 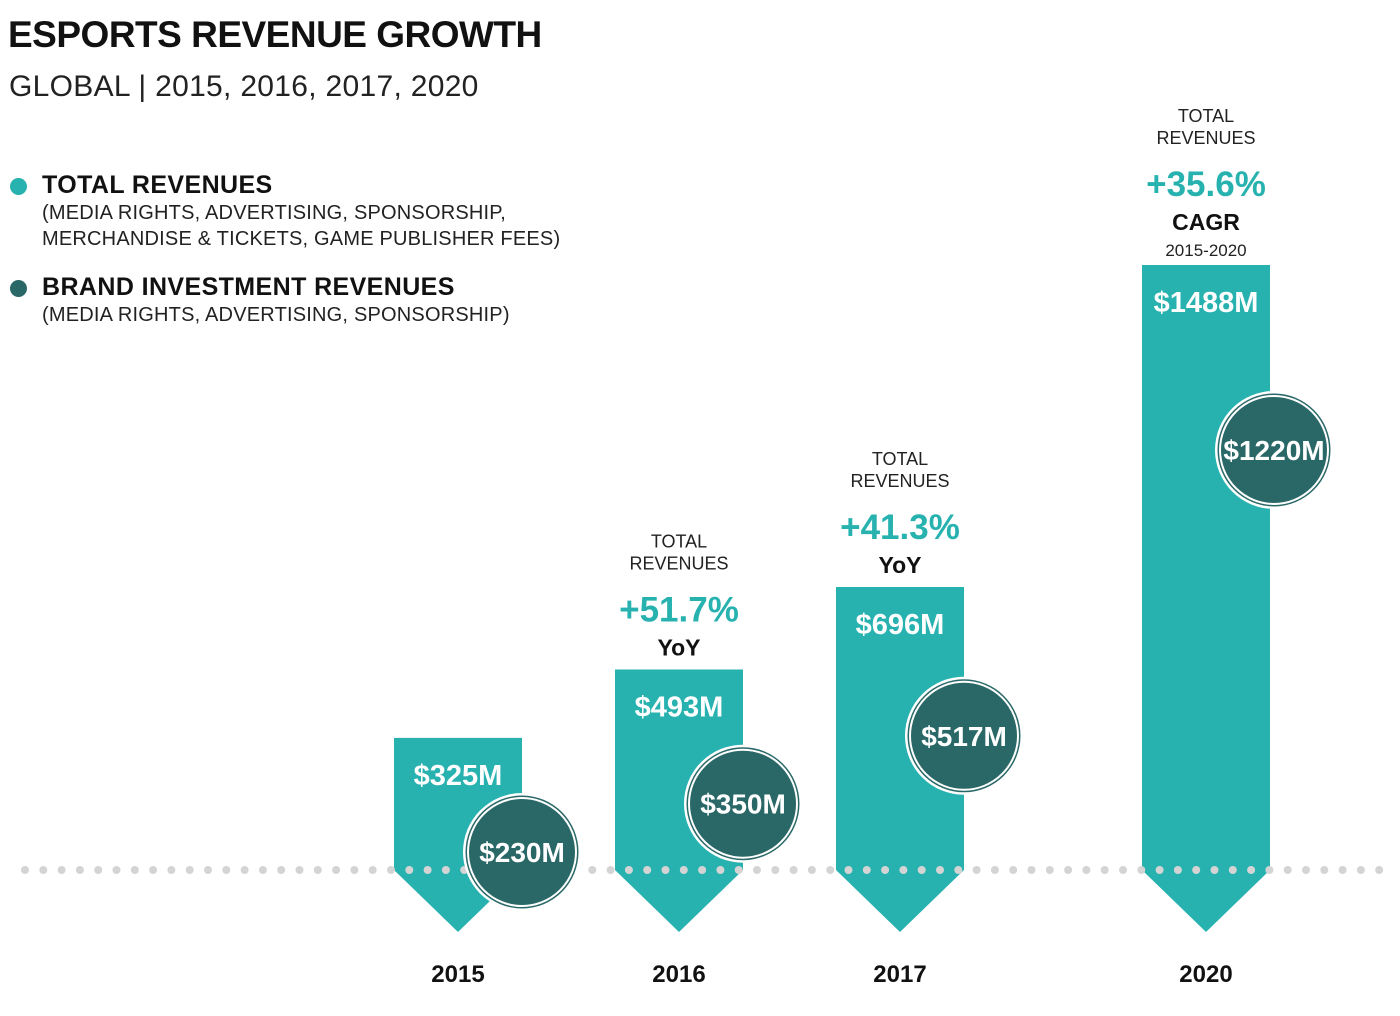 I want to click on page-subtitle: GLOBAL | 2015, 2016, 2017, 2020, so click(x=244, y=86).